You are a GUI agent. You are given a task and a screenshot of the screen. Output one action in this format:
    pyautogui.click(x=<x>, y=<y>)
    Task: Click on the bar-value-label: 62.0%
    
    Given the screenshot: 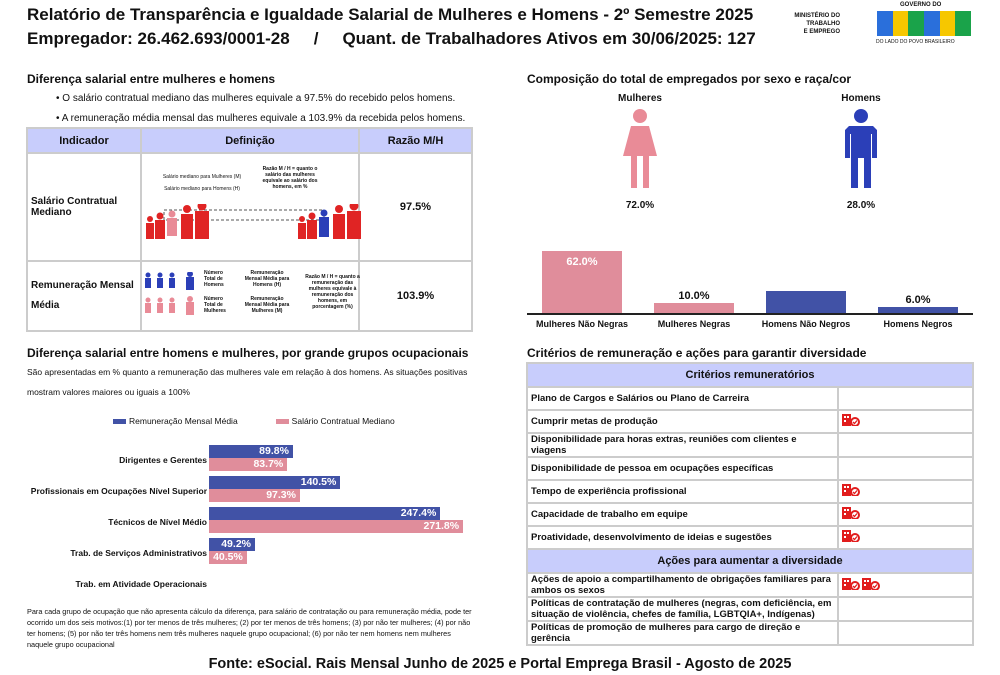 What is the action you would take?
    pyautogui.click(x=582, y=262)
    